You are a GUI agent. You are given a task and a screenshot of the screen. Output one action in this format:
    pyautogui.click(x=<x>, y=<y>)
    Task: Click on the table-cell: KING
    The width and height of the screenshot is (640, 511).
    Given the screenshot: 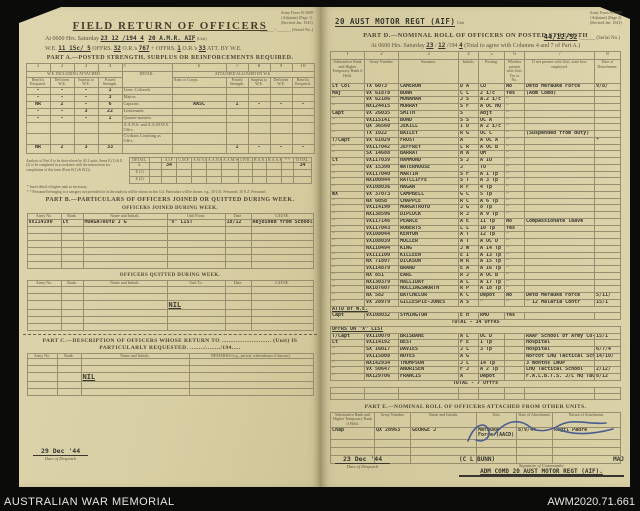 What is the action you would take?
    pyautogui.click(x=428, y=248)
    